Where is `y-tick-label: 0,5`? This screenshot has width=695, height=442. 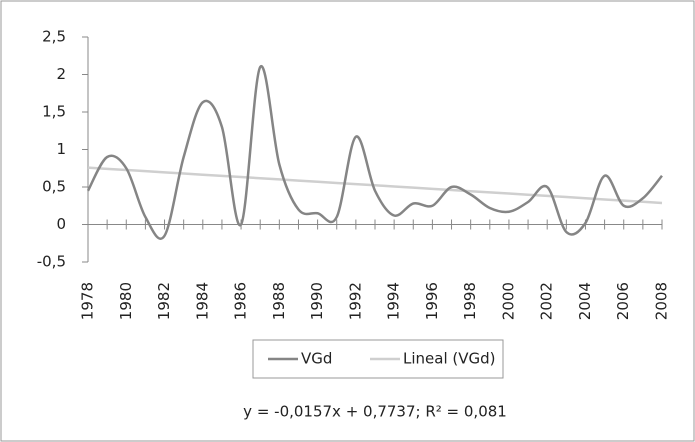 y-tick-label: 0,5 is located at coordinates (54, 187).